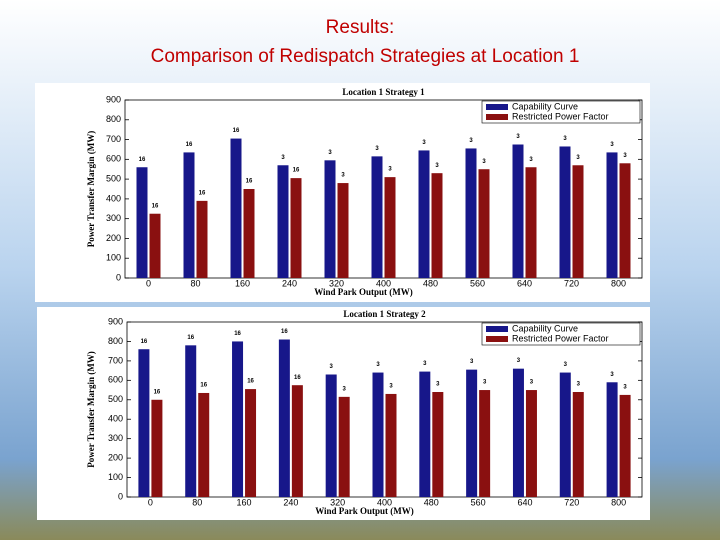 The height and width of the screenshot is (545, 720). Describe the element at coordinates (618, 283) in the screenshot. I see `x-tick-label: 800` at that location.